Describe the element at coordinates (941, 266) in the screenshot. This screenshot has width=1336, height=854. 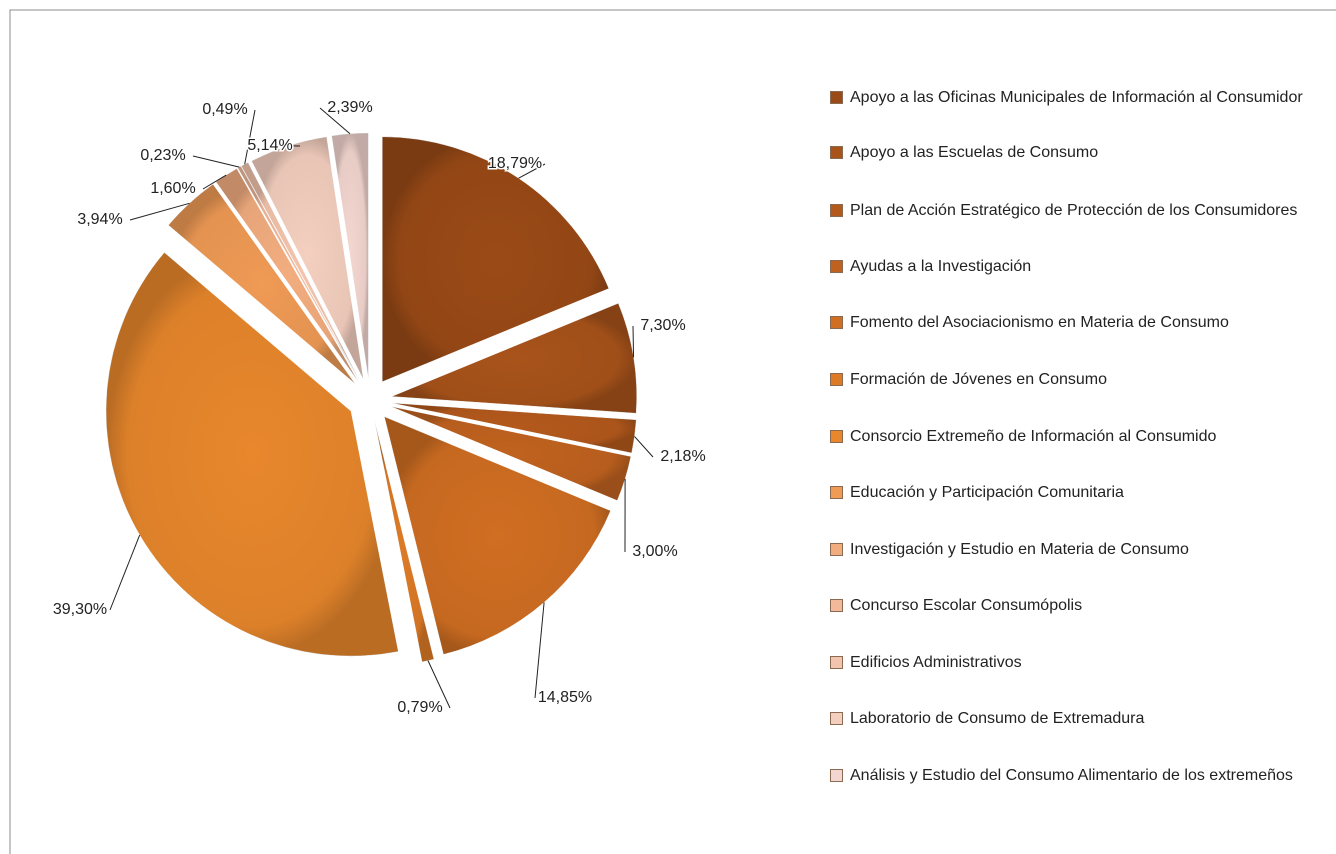
I see `legend-label: Ayudas a la Investigación` at that location.